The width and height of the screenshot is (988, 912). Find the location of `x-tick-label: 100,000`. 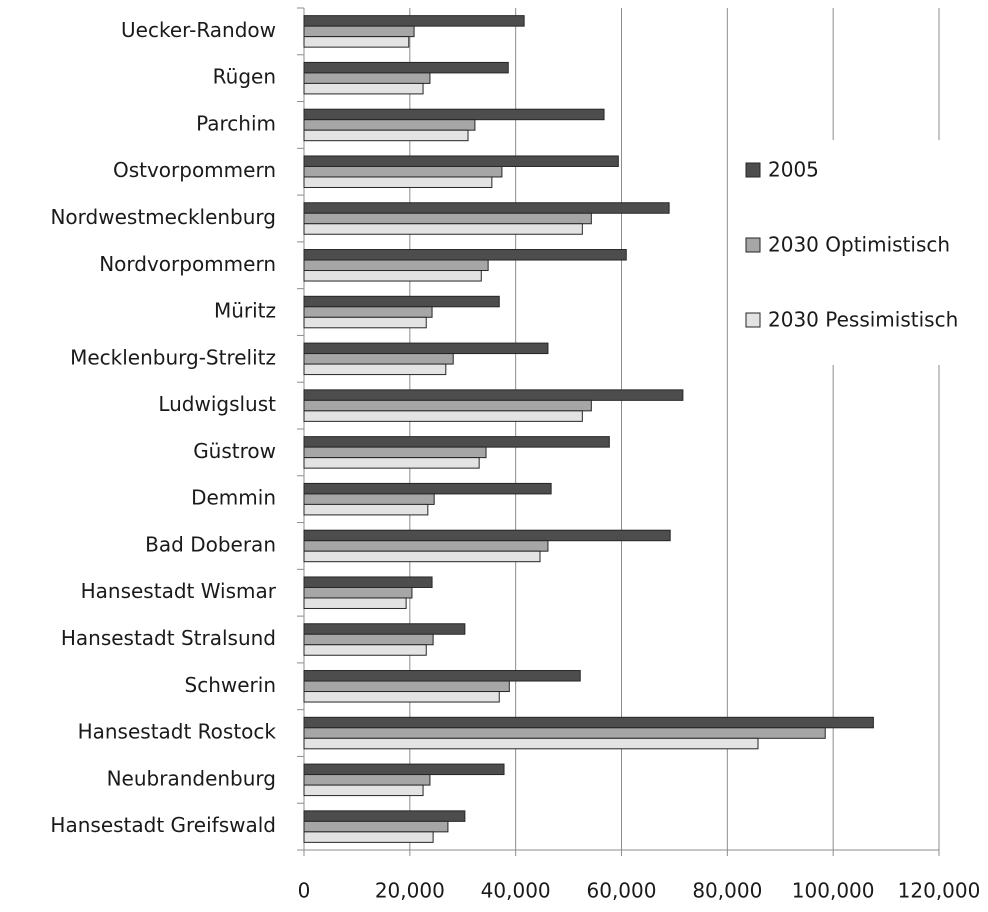

x-tick-label: 100,000 is located at coordinates (833, 891).